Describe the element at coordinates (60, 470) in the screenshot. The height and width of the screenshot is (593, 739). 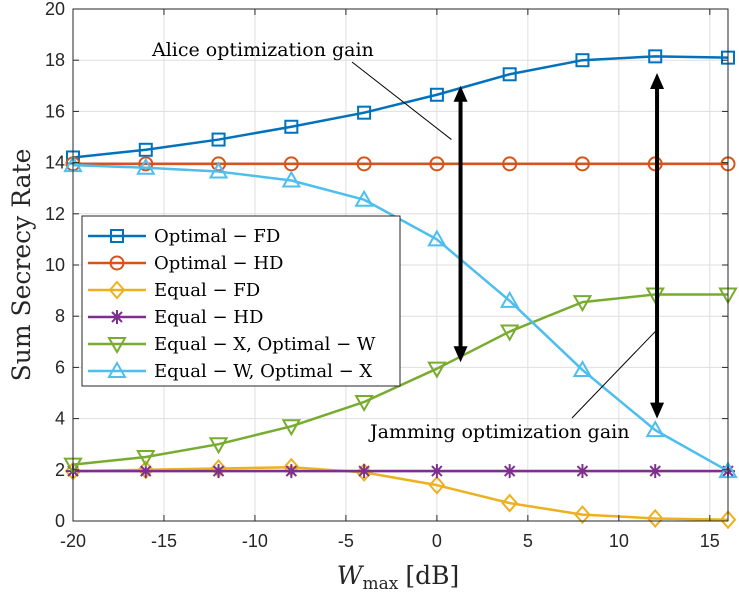
I see `y-tick-label: 2` at that location.